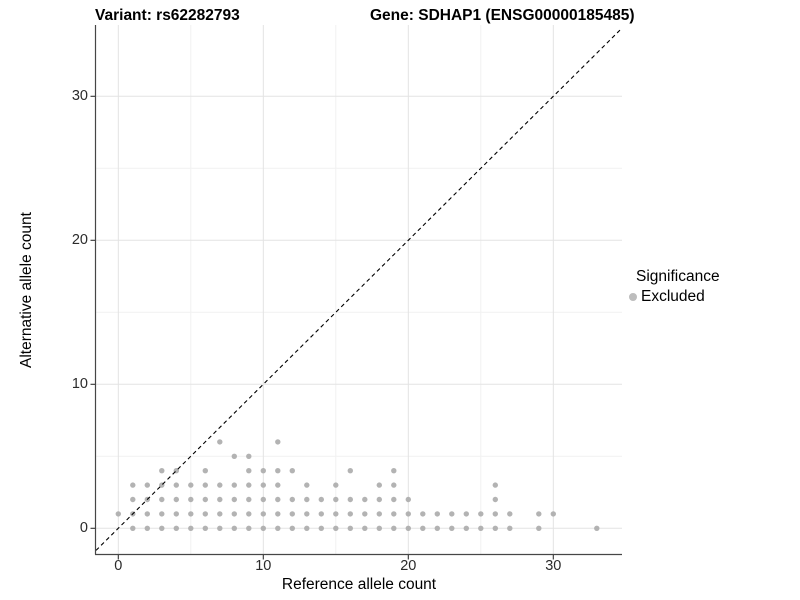  Describe the element at coordinates (263, 566) in the screenshot. I see `x-tick-label: 10` at that location.